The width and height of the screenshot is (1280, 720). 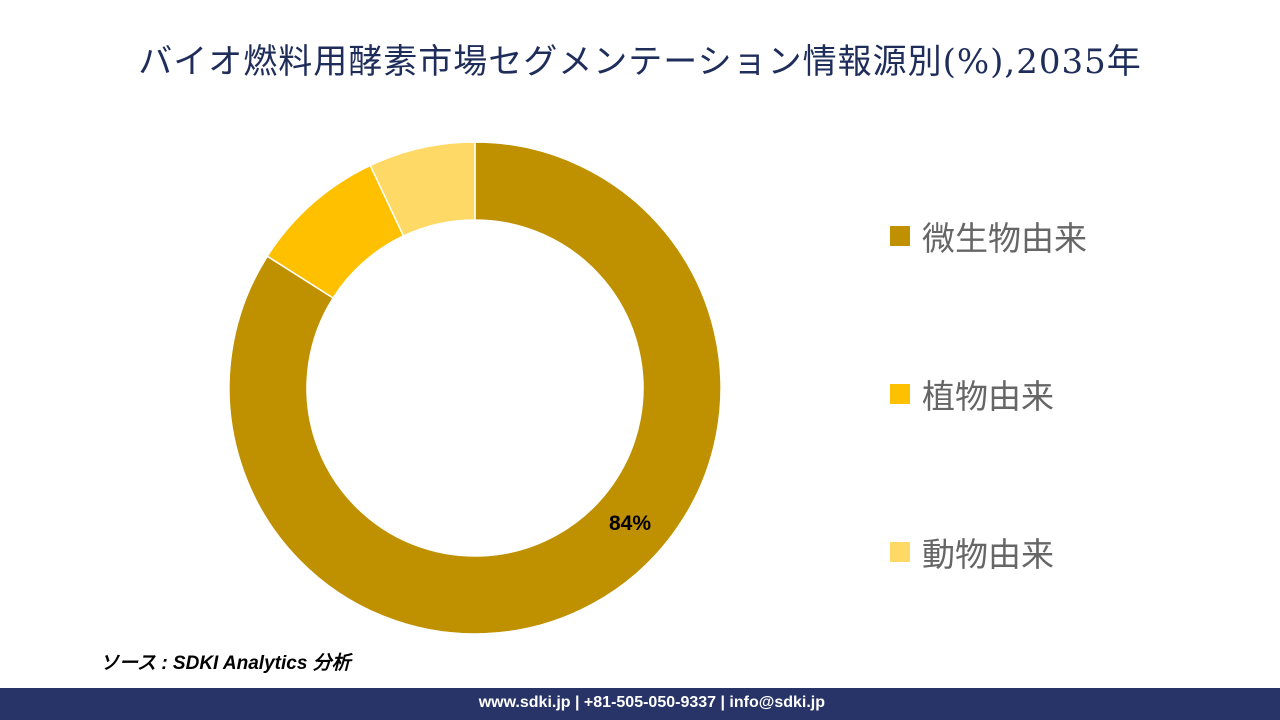 I want to click on source-note: ソース : SDKI Analytics 分析, so click(x=225, y=663).